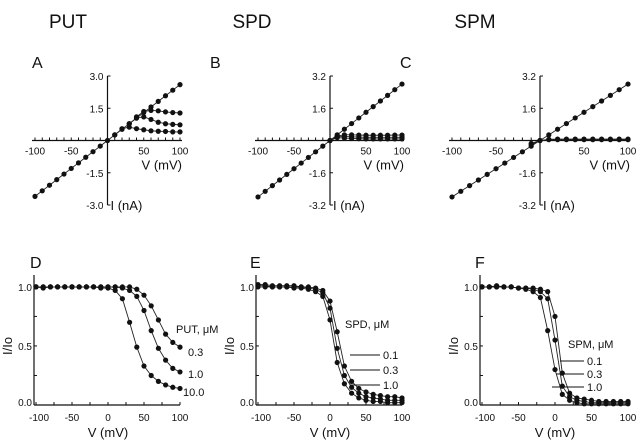 This screenshot has height=442, width=640. I want to click on y-tick-label: -3.2, so click(318, 206).